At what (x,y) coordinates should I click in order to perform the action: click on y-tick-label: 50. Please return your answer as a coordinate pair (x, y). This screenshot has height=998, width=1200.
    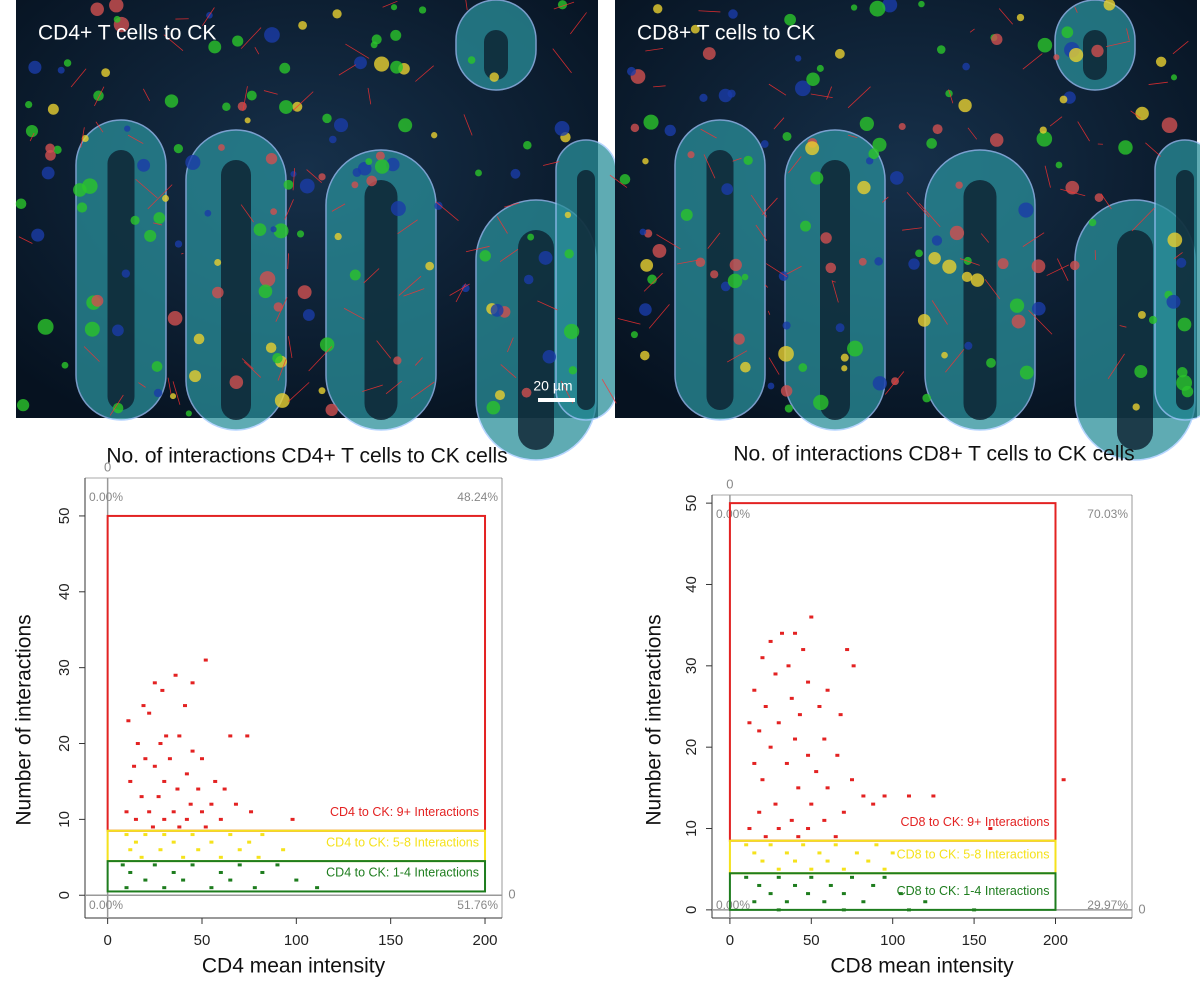
    Looking at the image, I should click on (64, 516).